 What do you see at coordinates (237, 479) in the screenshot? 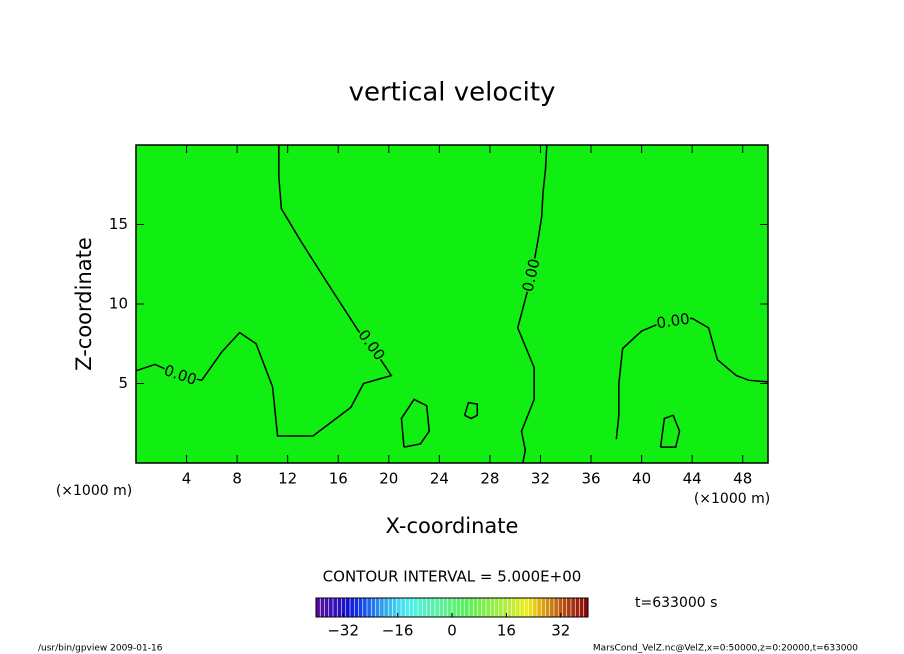
I see `x-tick-label: 8` at bounding box center [237, 479].